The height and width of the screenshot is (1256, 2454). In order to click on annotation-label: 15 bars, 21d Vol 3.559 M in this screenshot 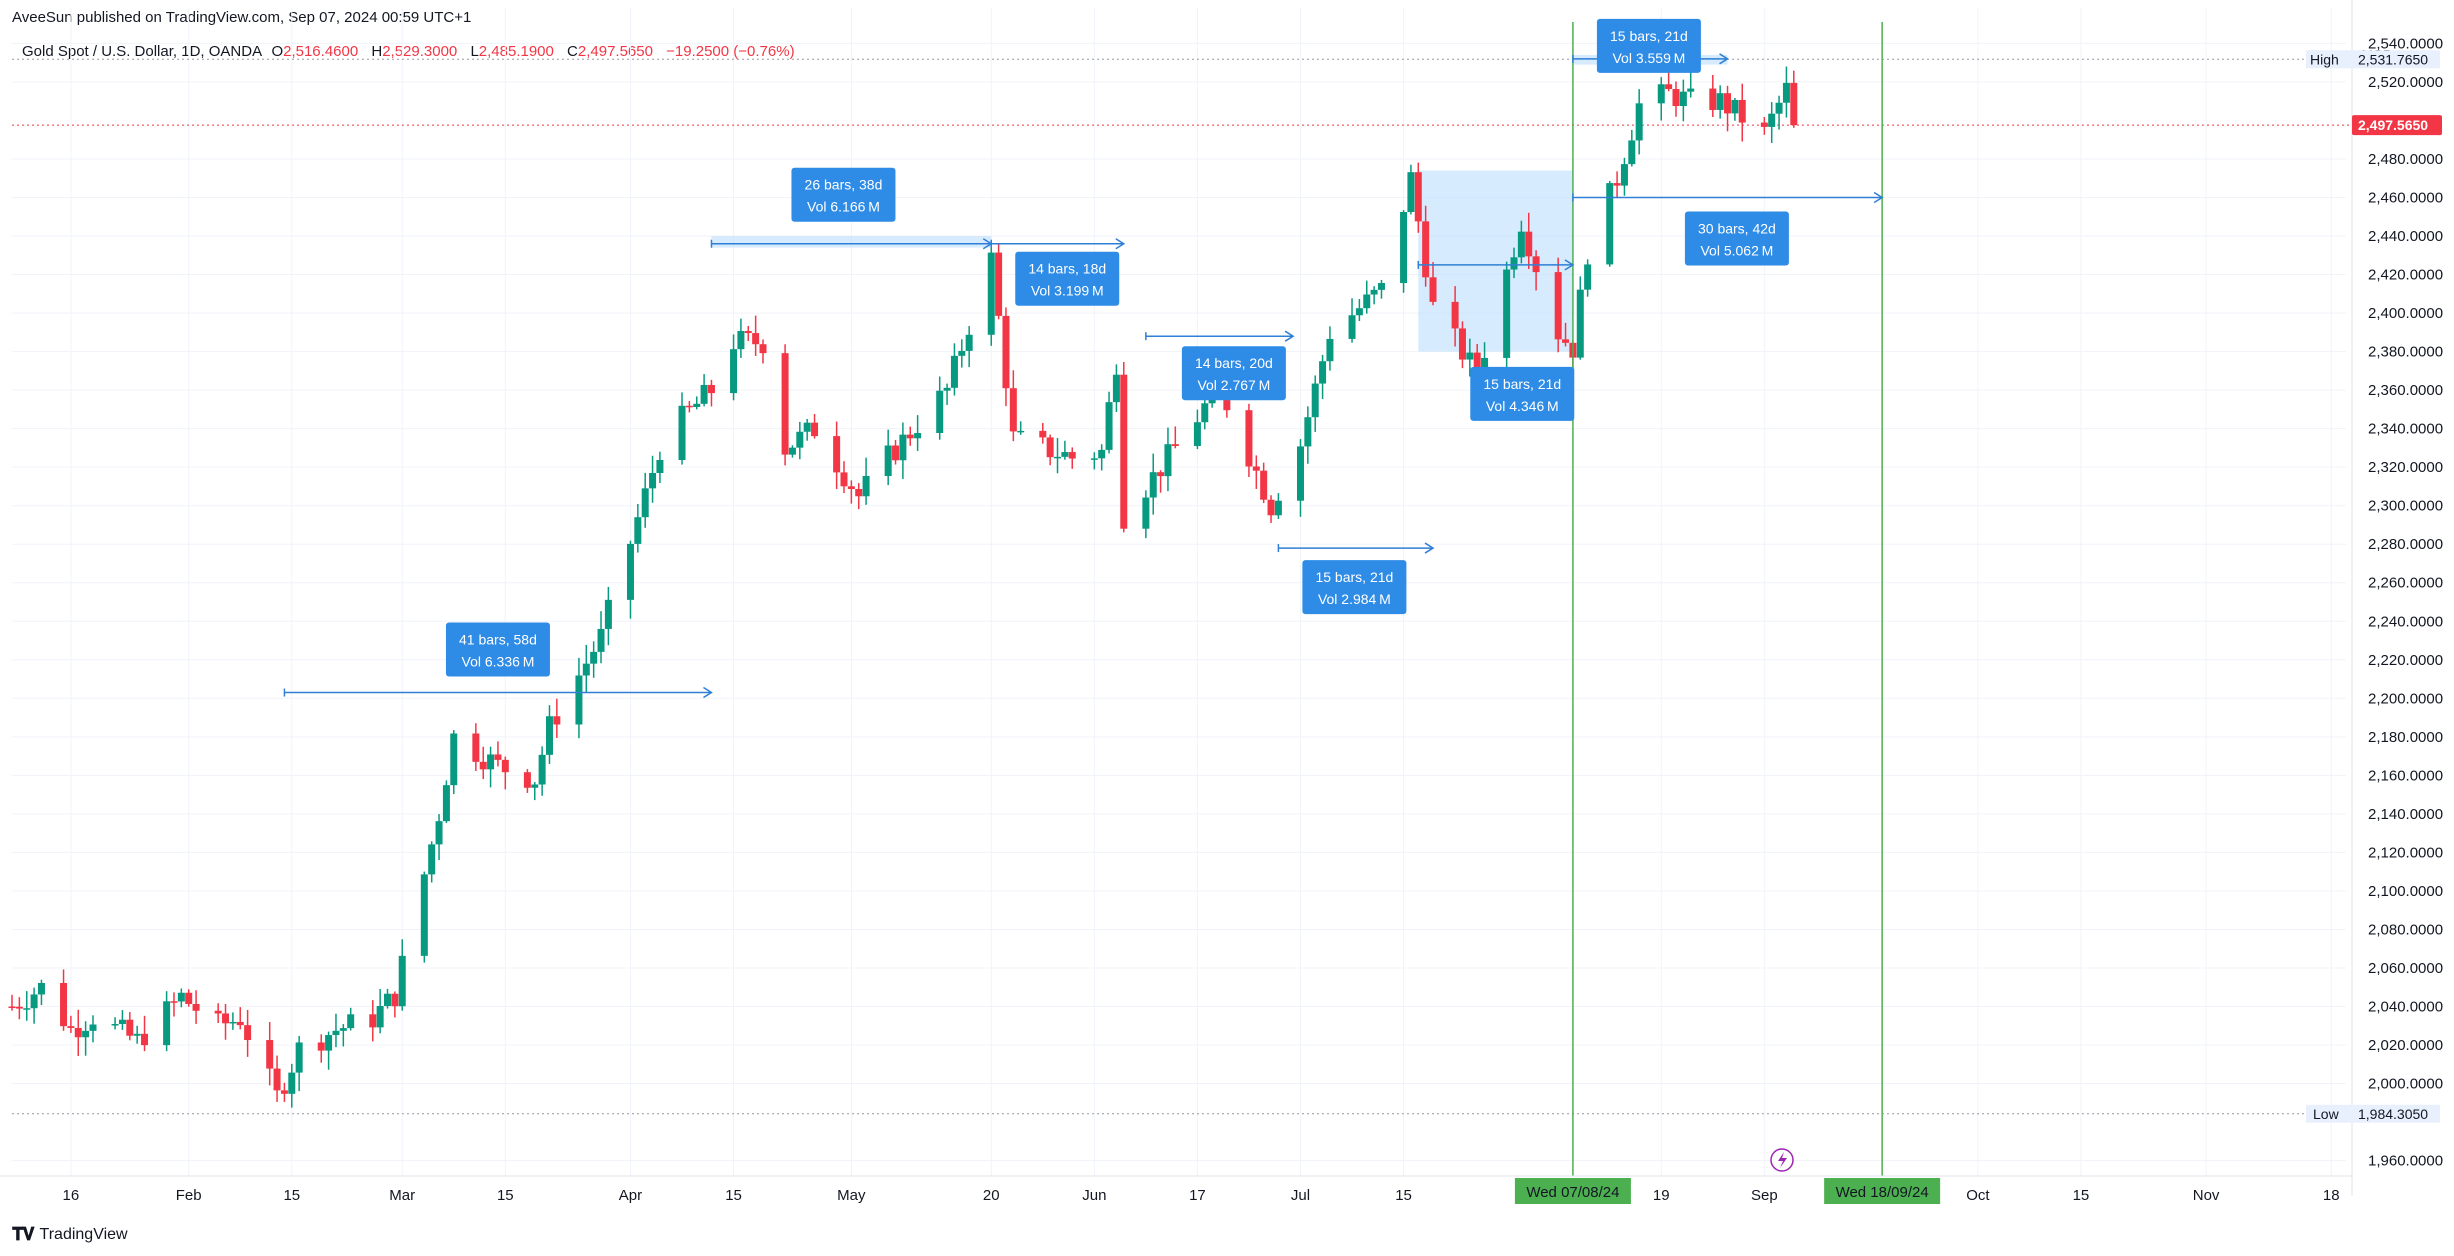, I will do `click(1648, 45)`.